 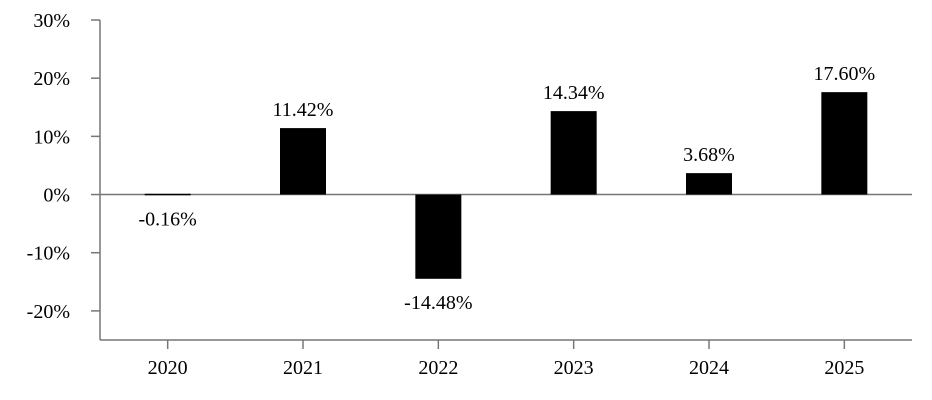 What do you see at coordinates (844, 74) in the screenshot?
I see `data-label: 17.60%` at bounding box center [844, 74].